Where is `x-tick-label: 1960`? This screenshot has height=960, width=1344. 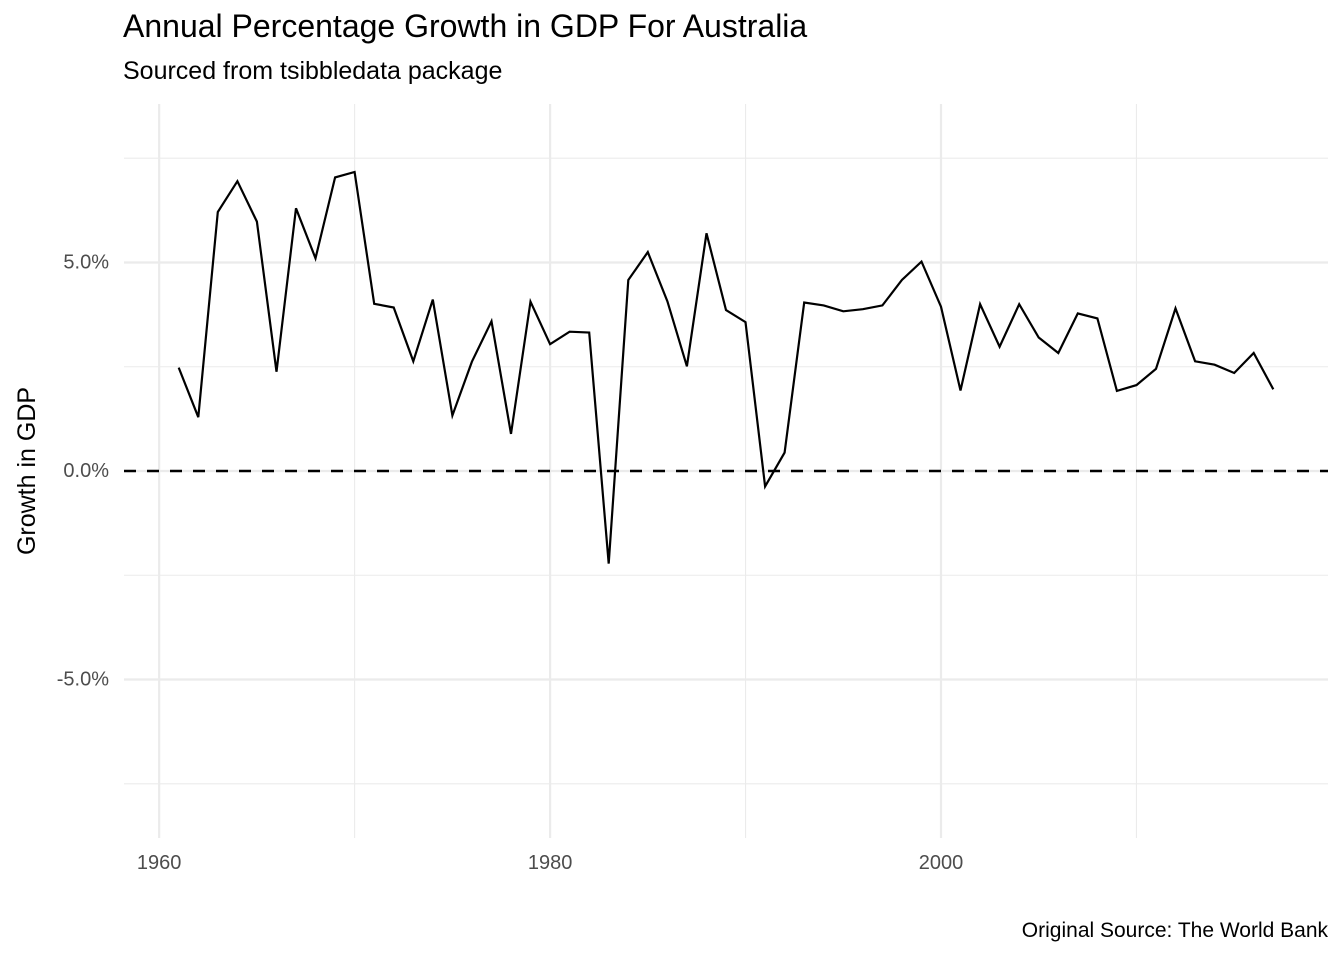
x-tick-label: 1960 is located at coordinates (159, 863).